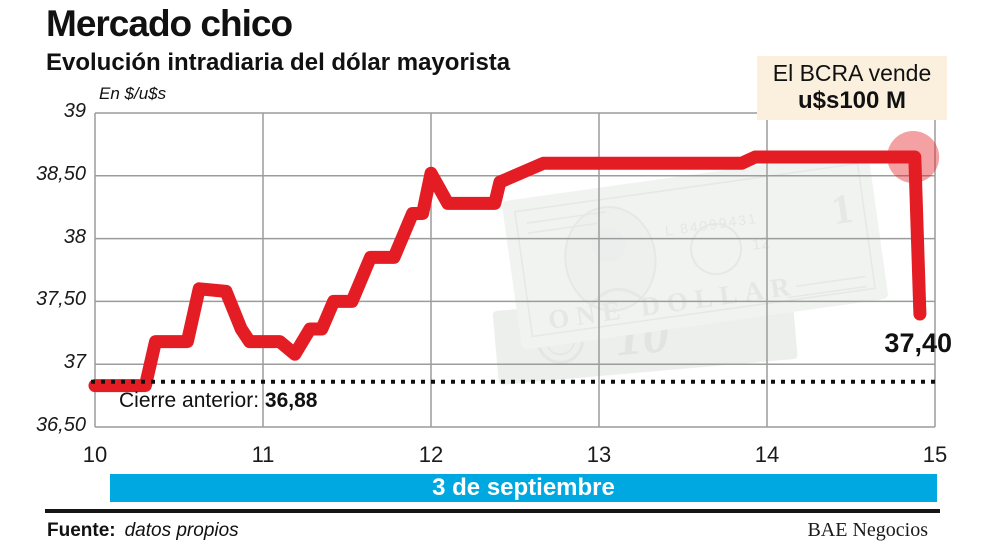  I want to click on y-tick-label: 38, so click(74, 236).